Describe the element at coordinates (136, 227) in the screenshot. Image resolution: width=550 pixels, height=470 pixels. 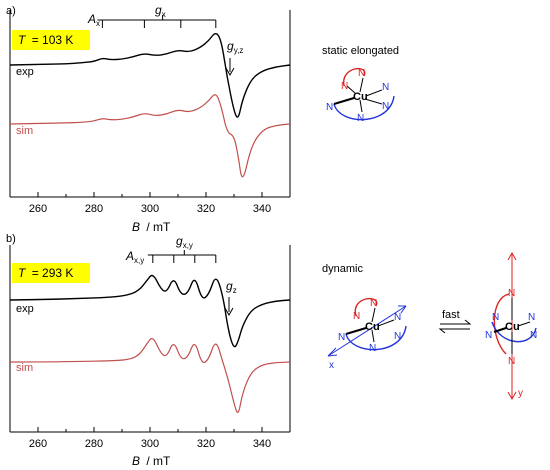
I see `x-axis-var-a: B` at that location.